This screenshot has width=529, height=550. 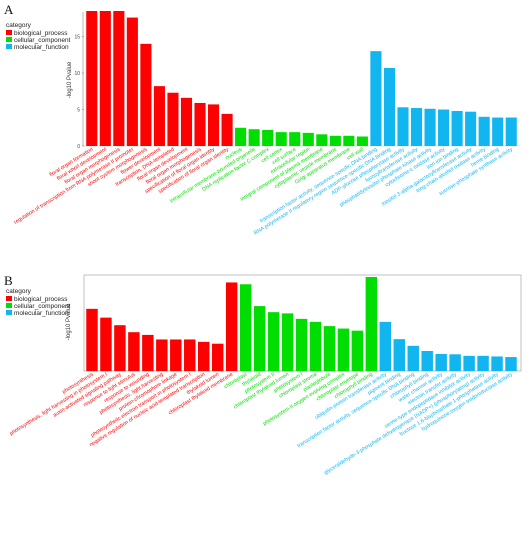 What do you see at coordinates (9, 39) in the screenshot?
I see `panel-a-legend-swatch-cc` at bounding box center [9, 39].